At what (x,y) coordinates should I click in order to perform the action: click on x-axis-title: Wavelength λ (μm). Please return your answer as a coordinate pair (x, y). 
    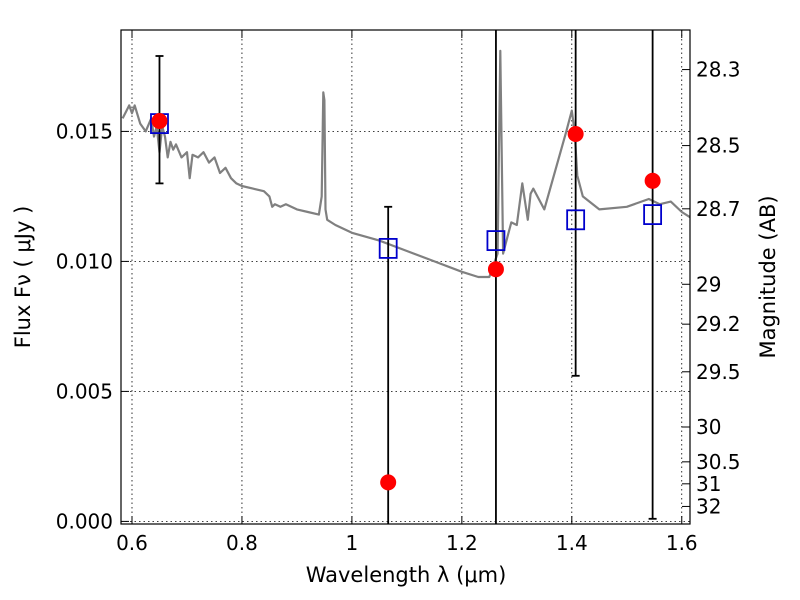
    Looking at the image, I should click on (406, 575).